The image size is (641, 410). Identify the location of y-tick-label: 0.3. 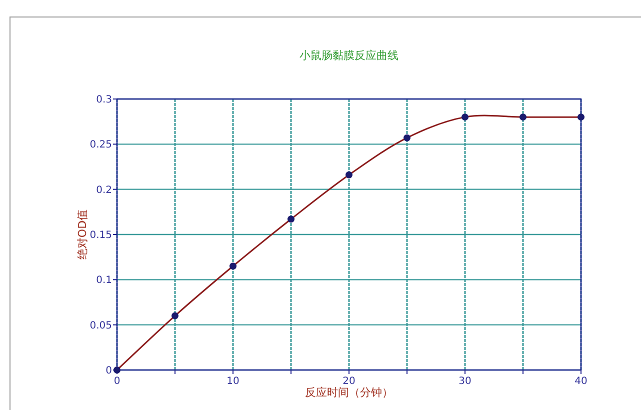
(104, 100).